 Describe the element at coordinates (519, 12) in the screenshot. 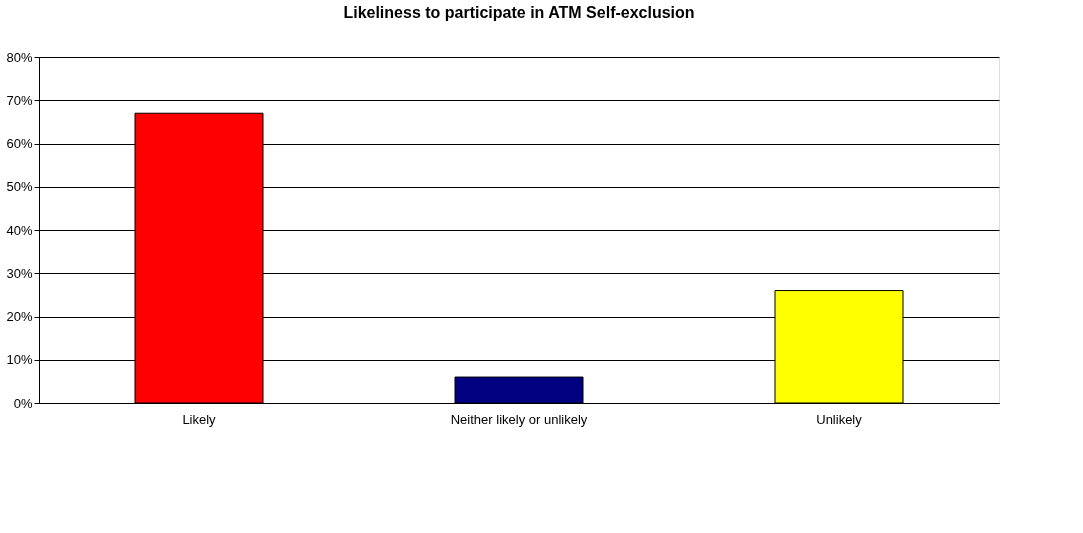

I see `chart-title: Likeliness to participate in ATM Self-exclusion` at that location.